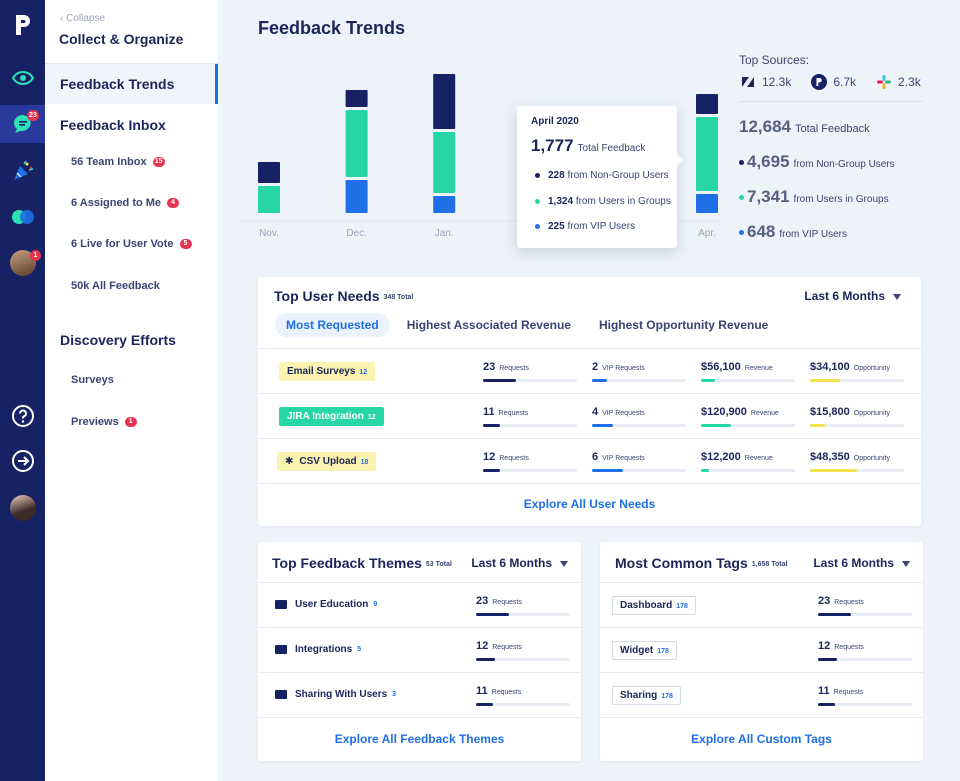  Describe the element at coordinates (850, 412) in the screenshot. I see `need-metric: $15,800 Opportunity` at that location.